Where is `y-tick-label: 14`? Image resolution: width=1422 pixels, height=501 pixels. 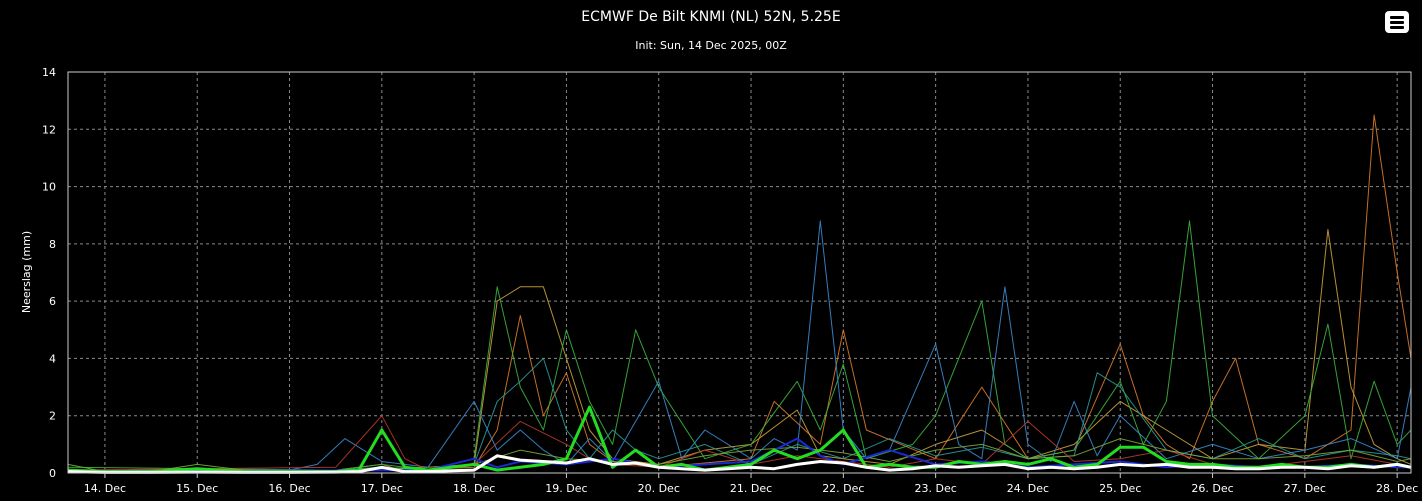
y-tick-label: 14 is located at coordinates (49, 72).